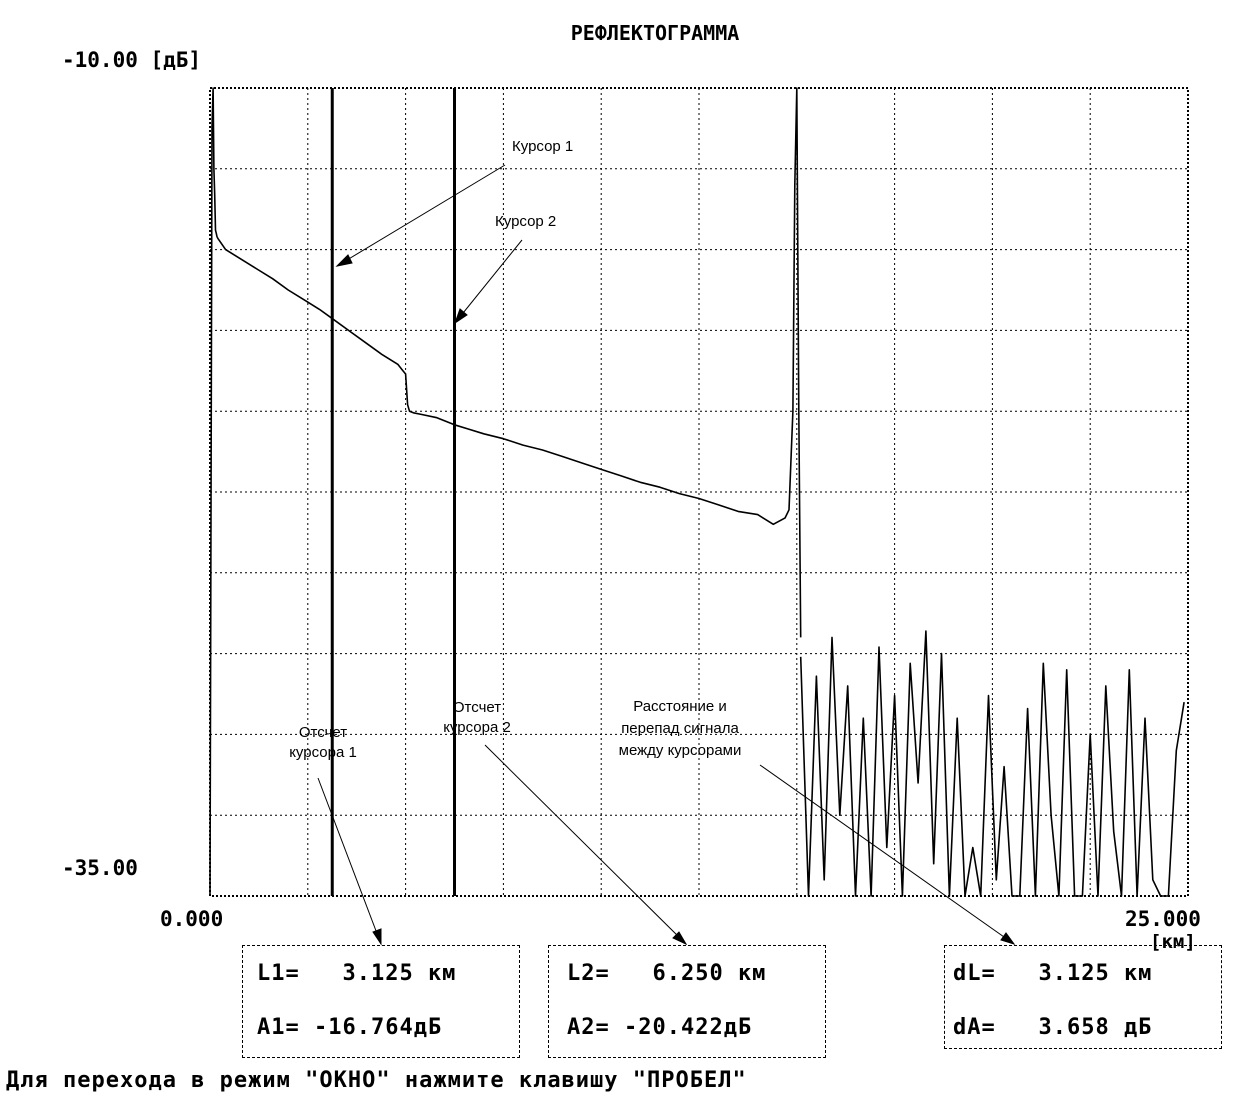 Image resolution: width=1245 pixels, height=1104 pixels. Describe the element at coordinates (191, 919) in the screenshot. I see `x-axis-left-label: 0.000` at that location.